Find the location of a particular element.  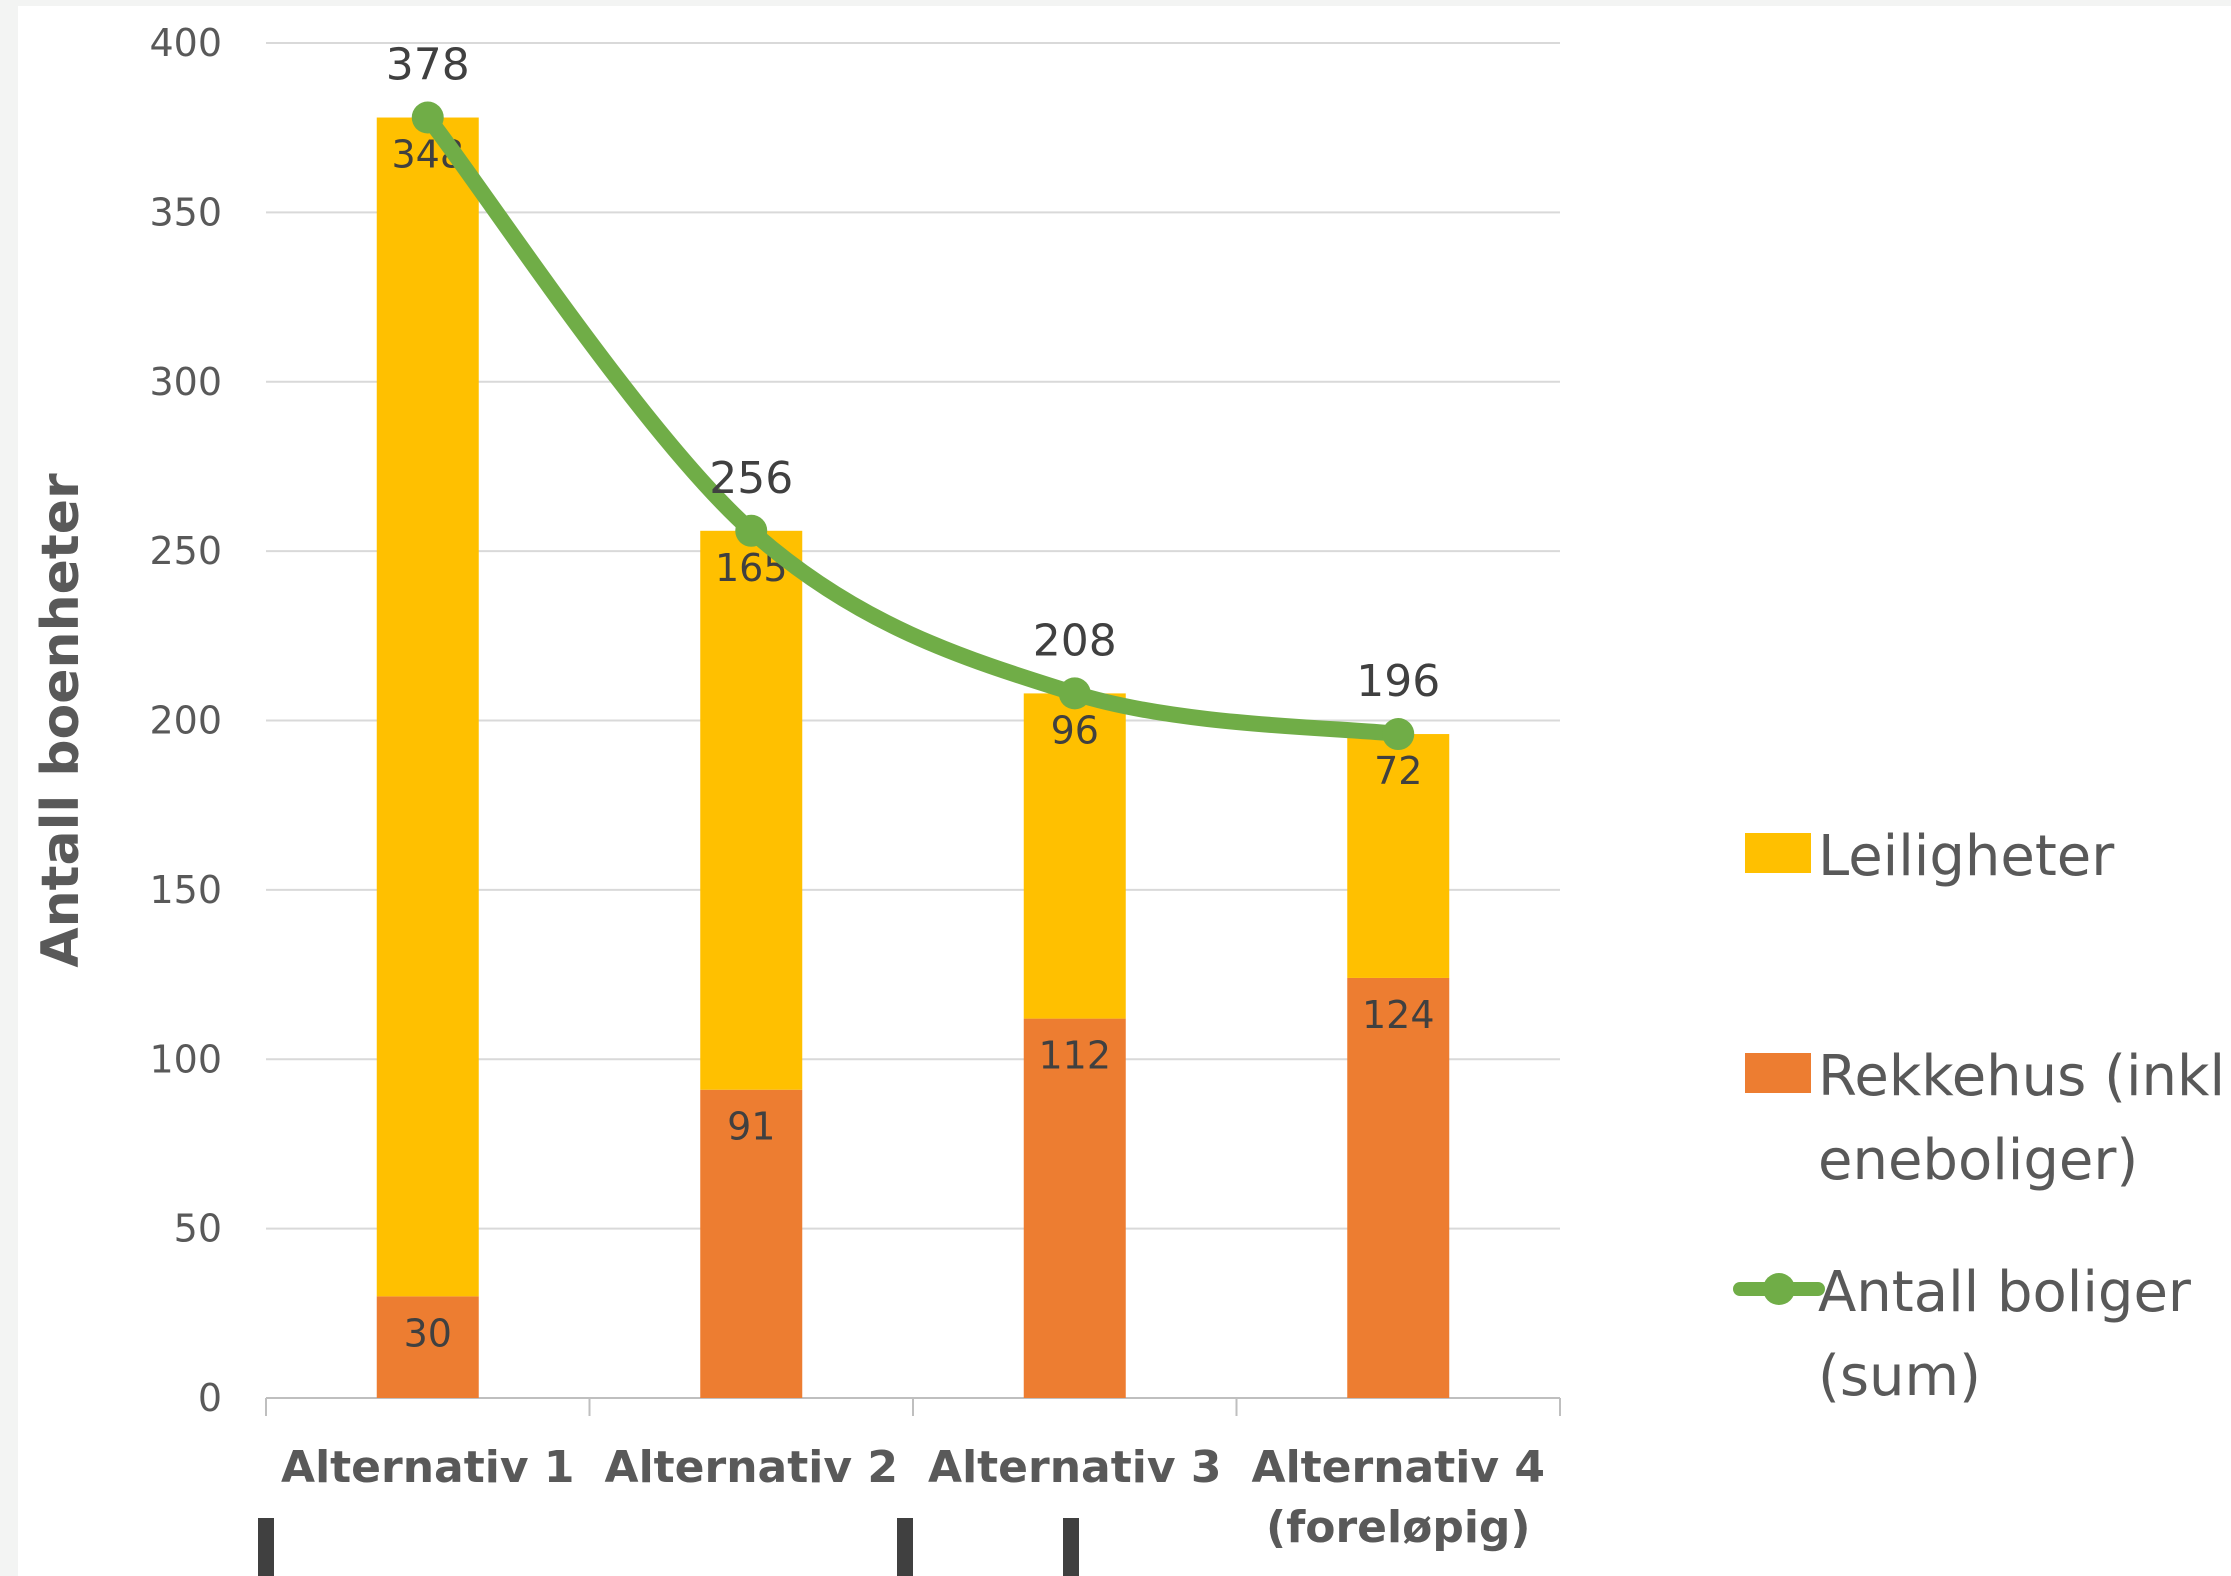

total-data-label: 256 is located at coordinates (751, 478).